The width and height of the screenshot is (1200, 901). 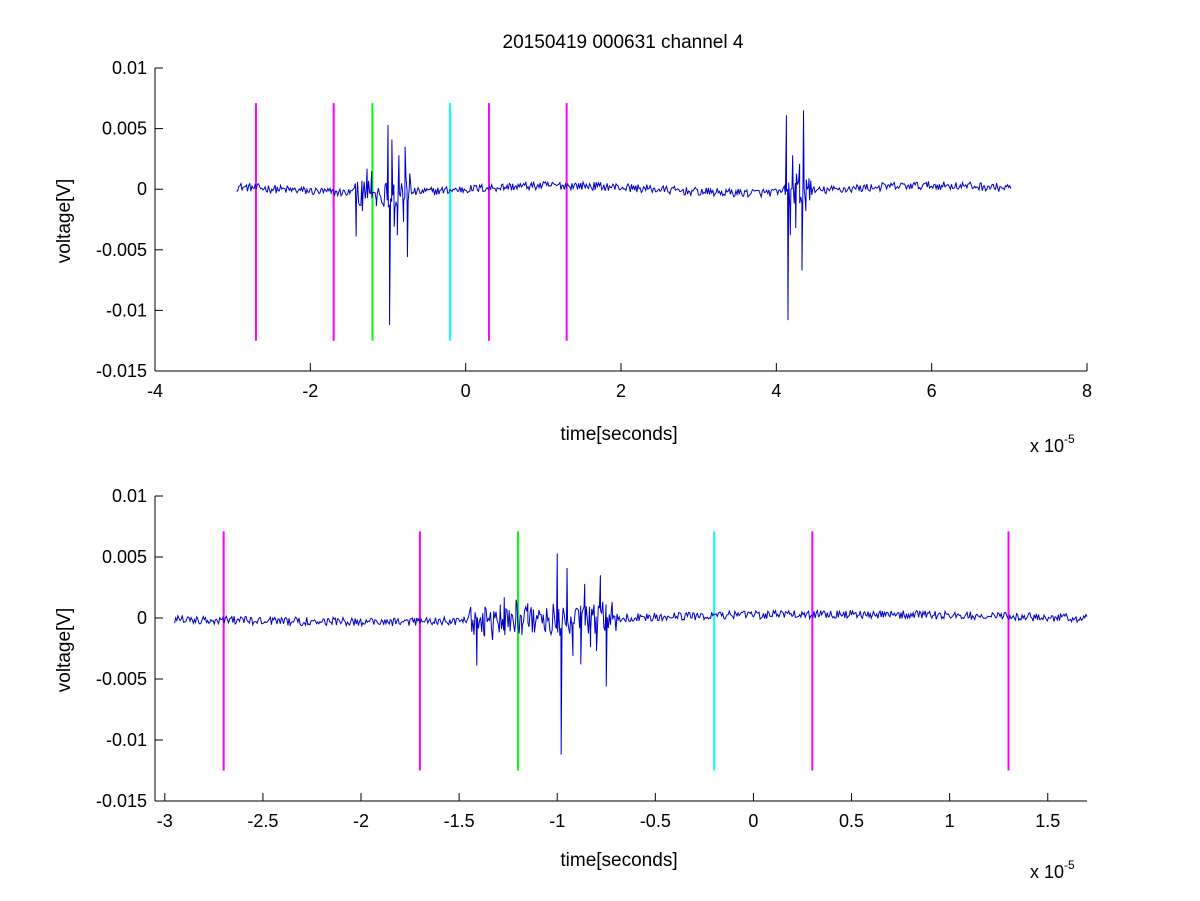 What do you see at coordinates (310, 391) in the screenshot?
I see `top-plot-x-tick-label: -2` at bounding box center [310, 391].